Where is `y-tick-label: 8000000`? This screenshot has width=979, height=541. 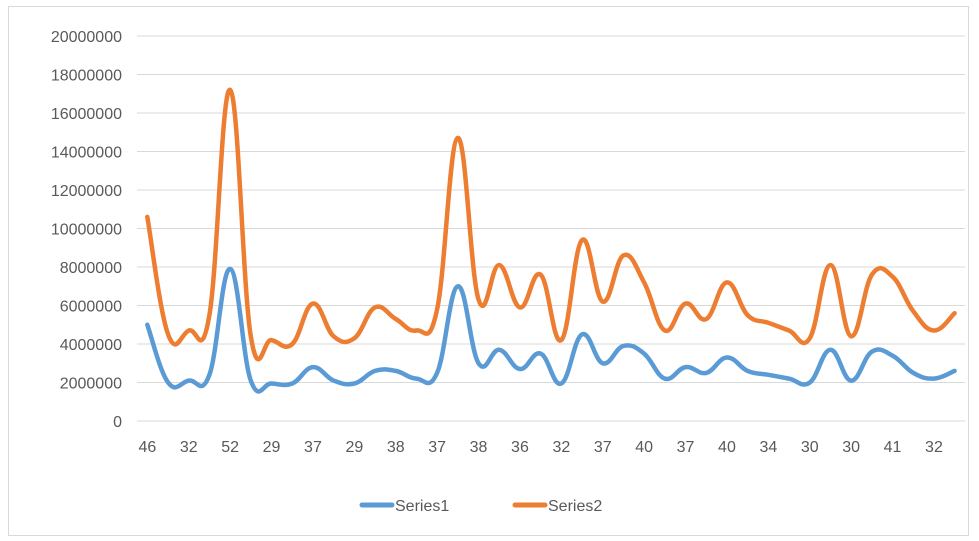 y-tick-label: 8000000 is located at coordinates (91, 268).